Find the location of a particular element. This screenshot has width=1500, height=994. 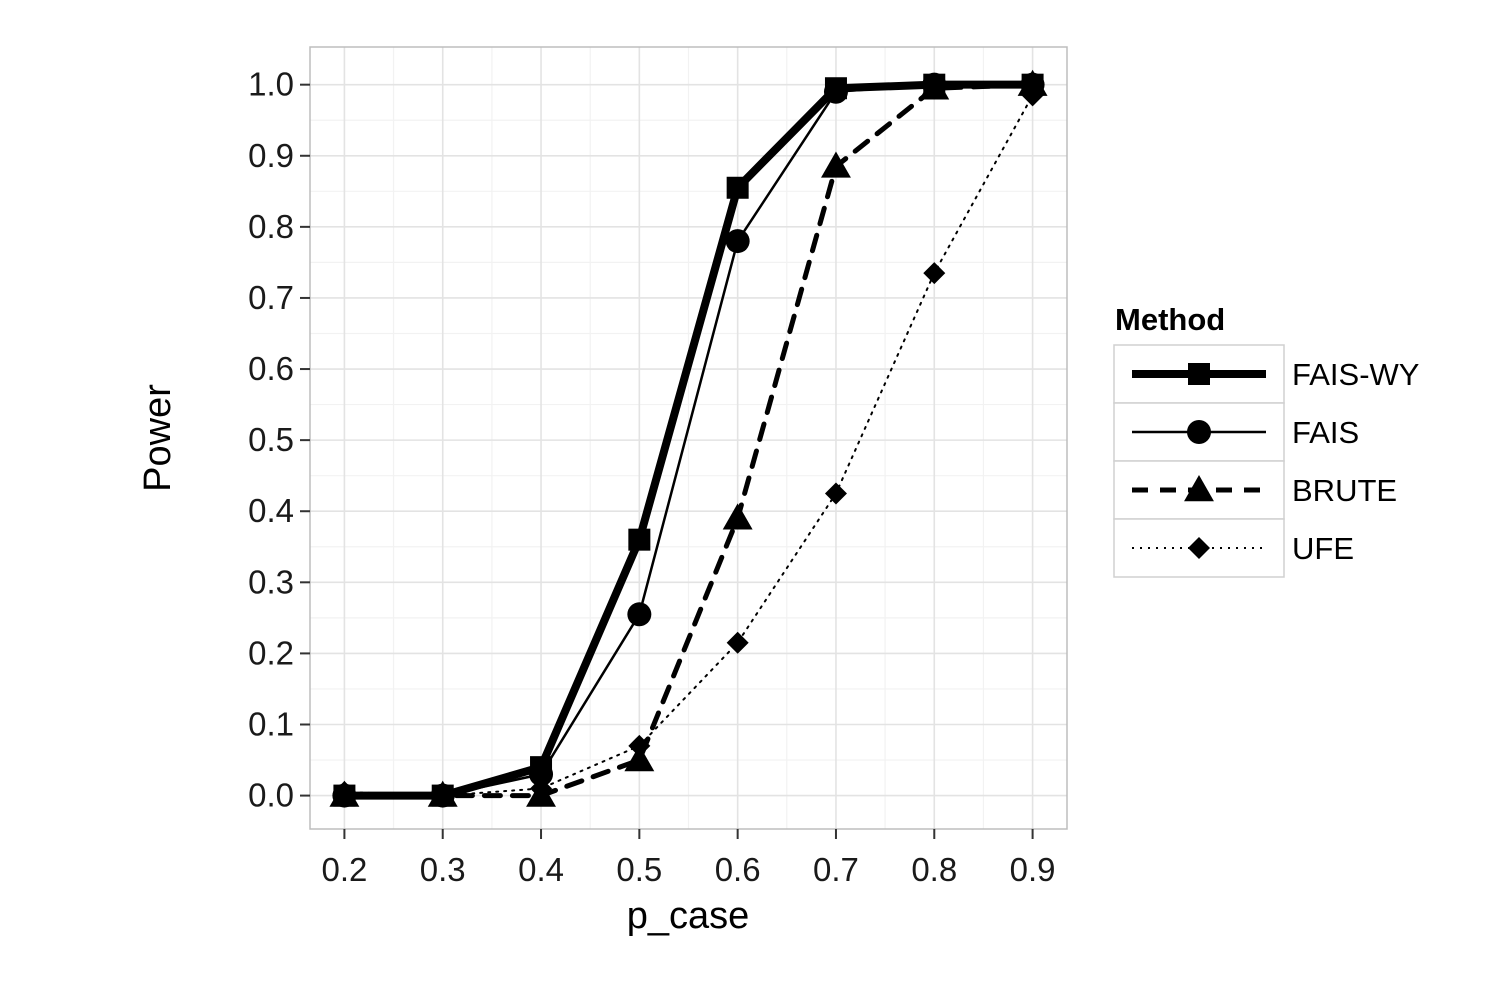

y-axis: 0.0 0.1 0.2 0.3 0.4 0.5 0.6 0.7 0.8 0.9 1.0 is located at coordinates (279, 440).